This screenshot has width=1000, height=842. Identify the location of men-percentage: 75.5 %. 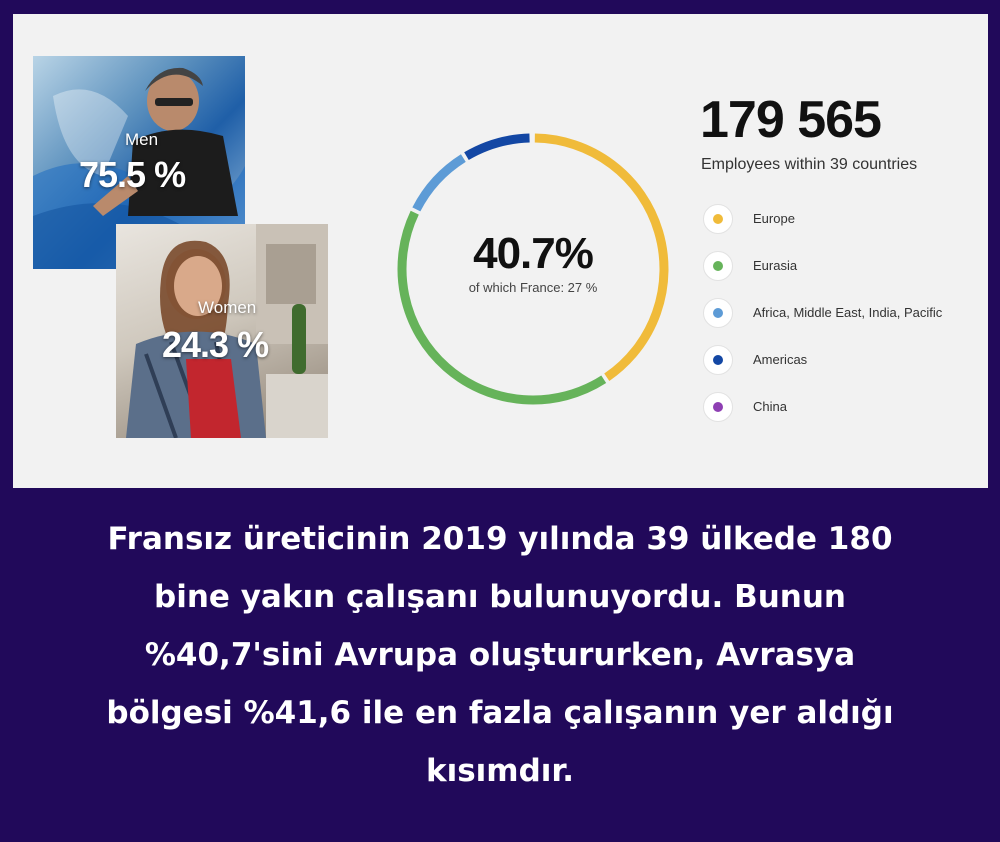
(132, 174).